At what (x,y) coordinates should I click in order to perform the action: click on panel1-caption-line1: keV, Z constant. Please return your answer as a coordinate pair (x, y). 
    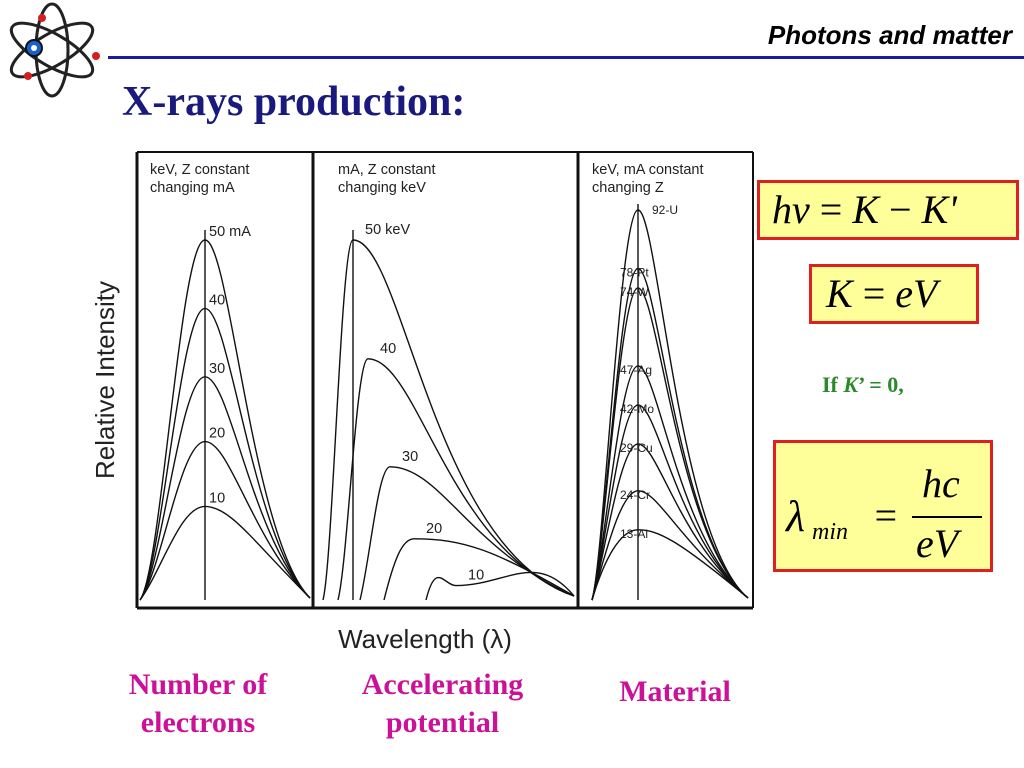
    Looking at the image, I should click on (199, 170).